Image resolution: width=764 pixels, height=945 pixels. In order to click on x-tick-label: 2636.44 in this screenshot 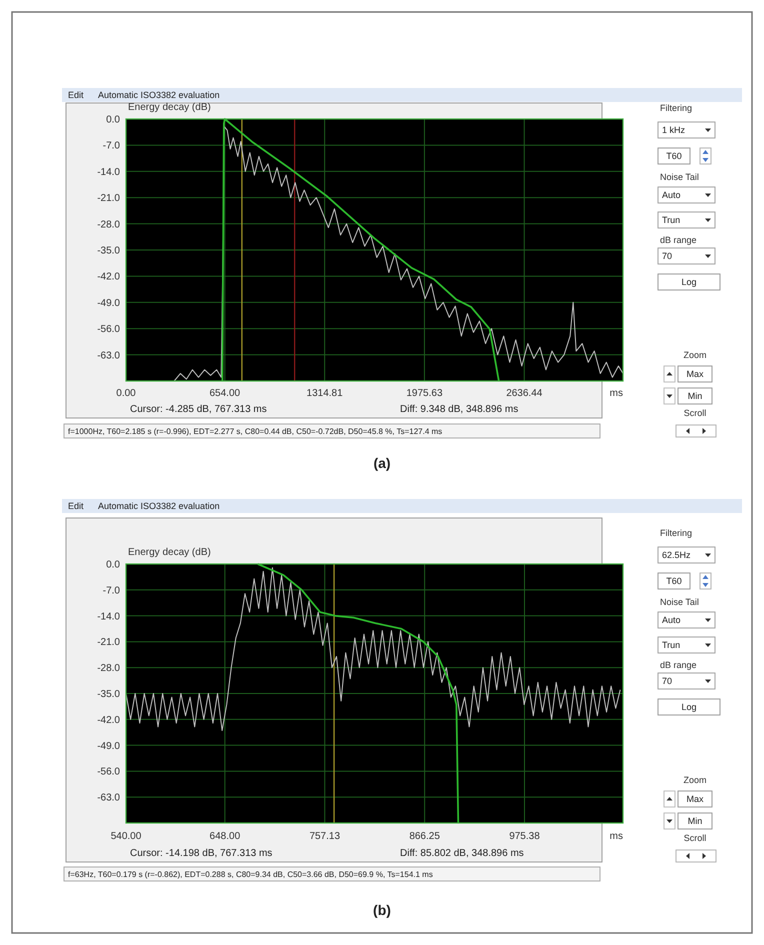, I will do `click(524, 393)`.